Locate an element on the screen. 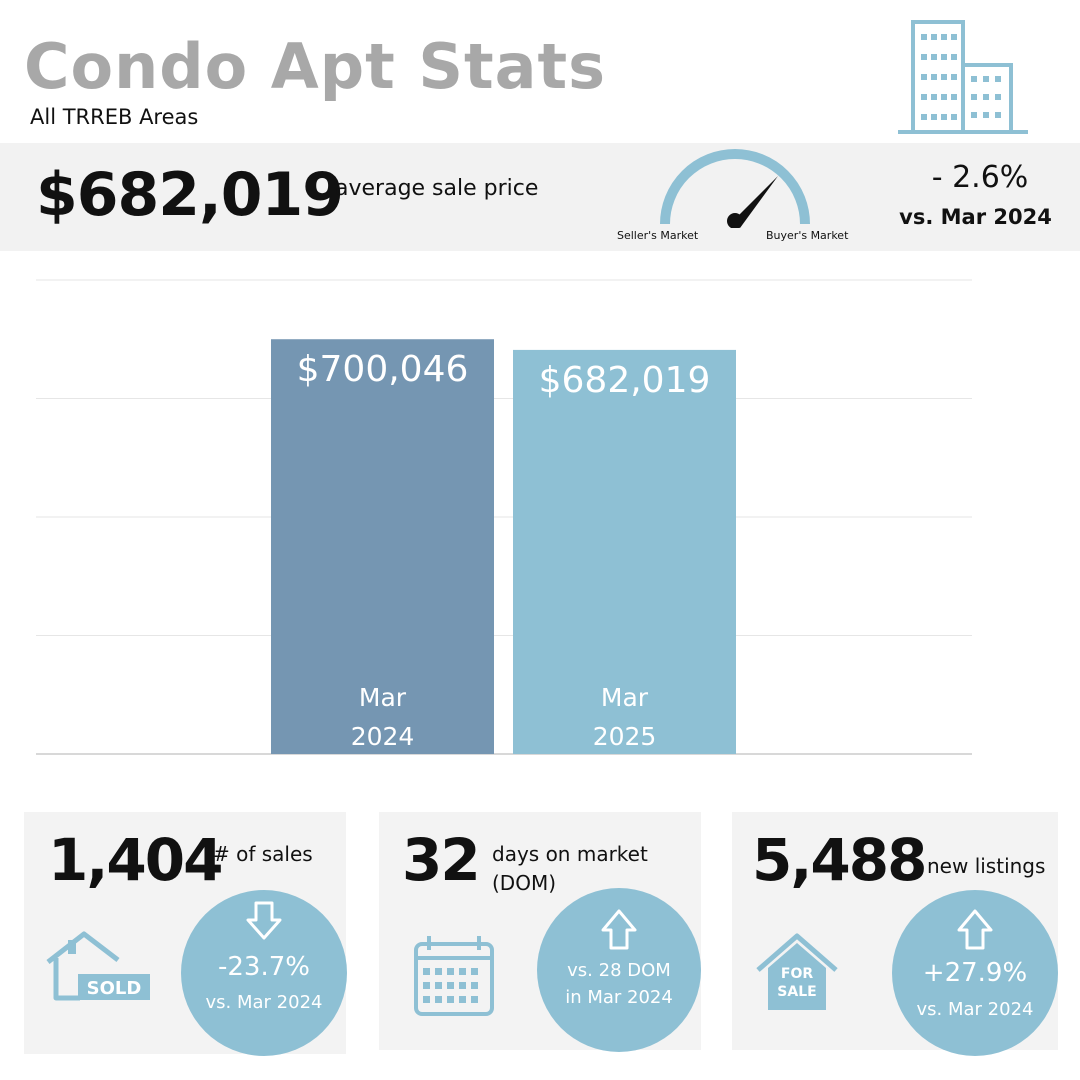  market-gauge is located at coordinates (735, 188).